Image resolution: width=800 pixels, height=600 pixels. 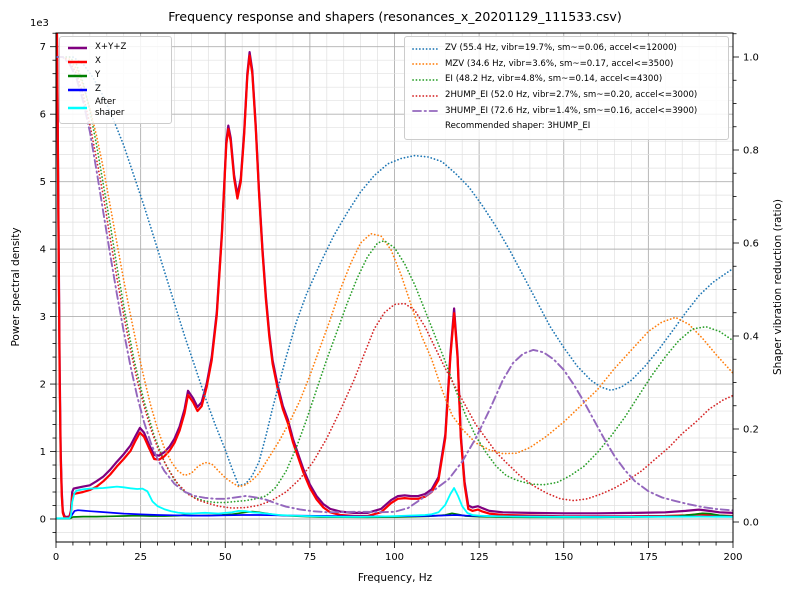 I want to click on 2hump-ei-line-sample, so click(x=425, y=96).